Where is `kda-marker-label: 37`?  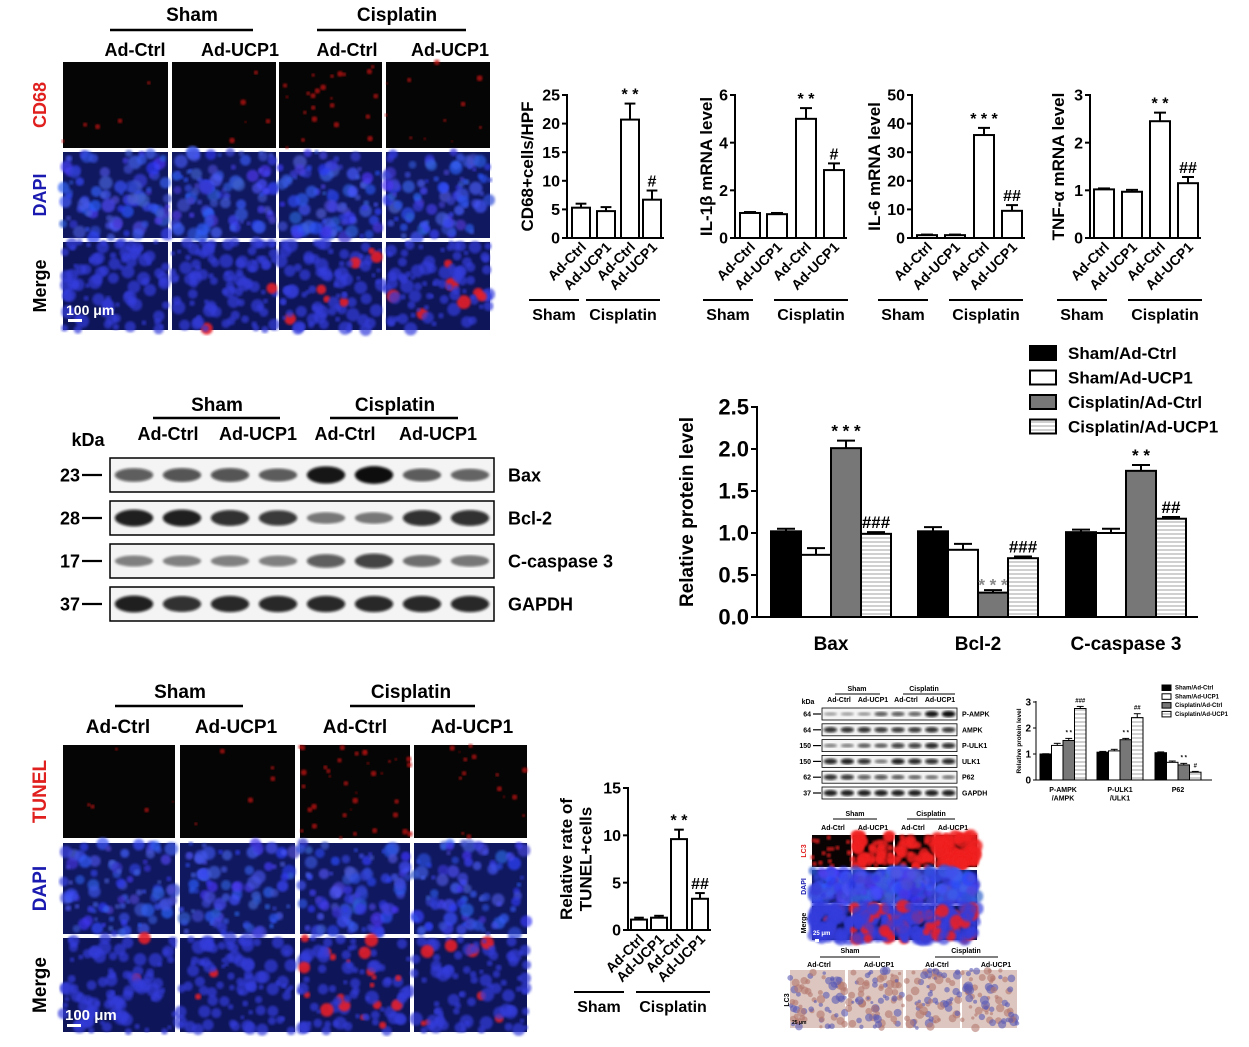
kda-marker-label: 37 is located at coordinates (70, 604).